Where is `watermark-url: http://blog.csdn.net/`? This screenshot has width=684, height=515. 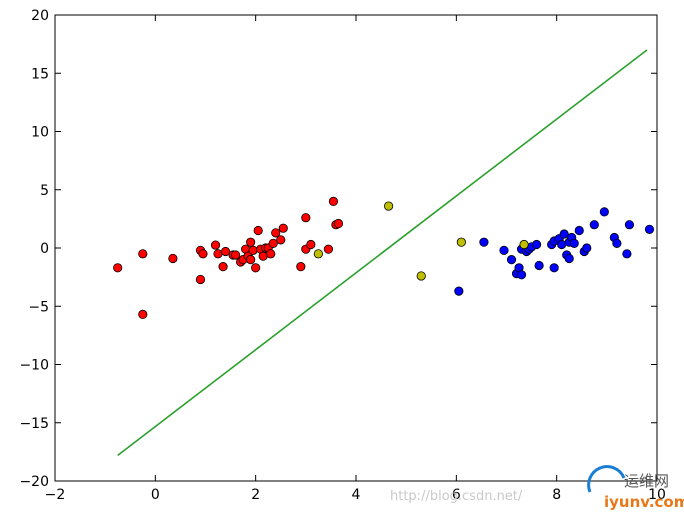
watermark-url: http://blog.csdn.net/ is located at coordinates (456, 496).